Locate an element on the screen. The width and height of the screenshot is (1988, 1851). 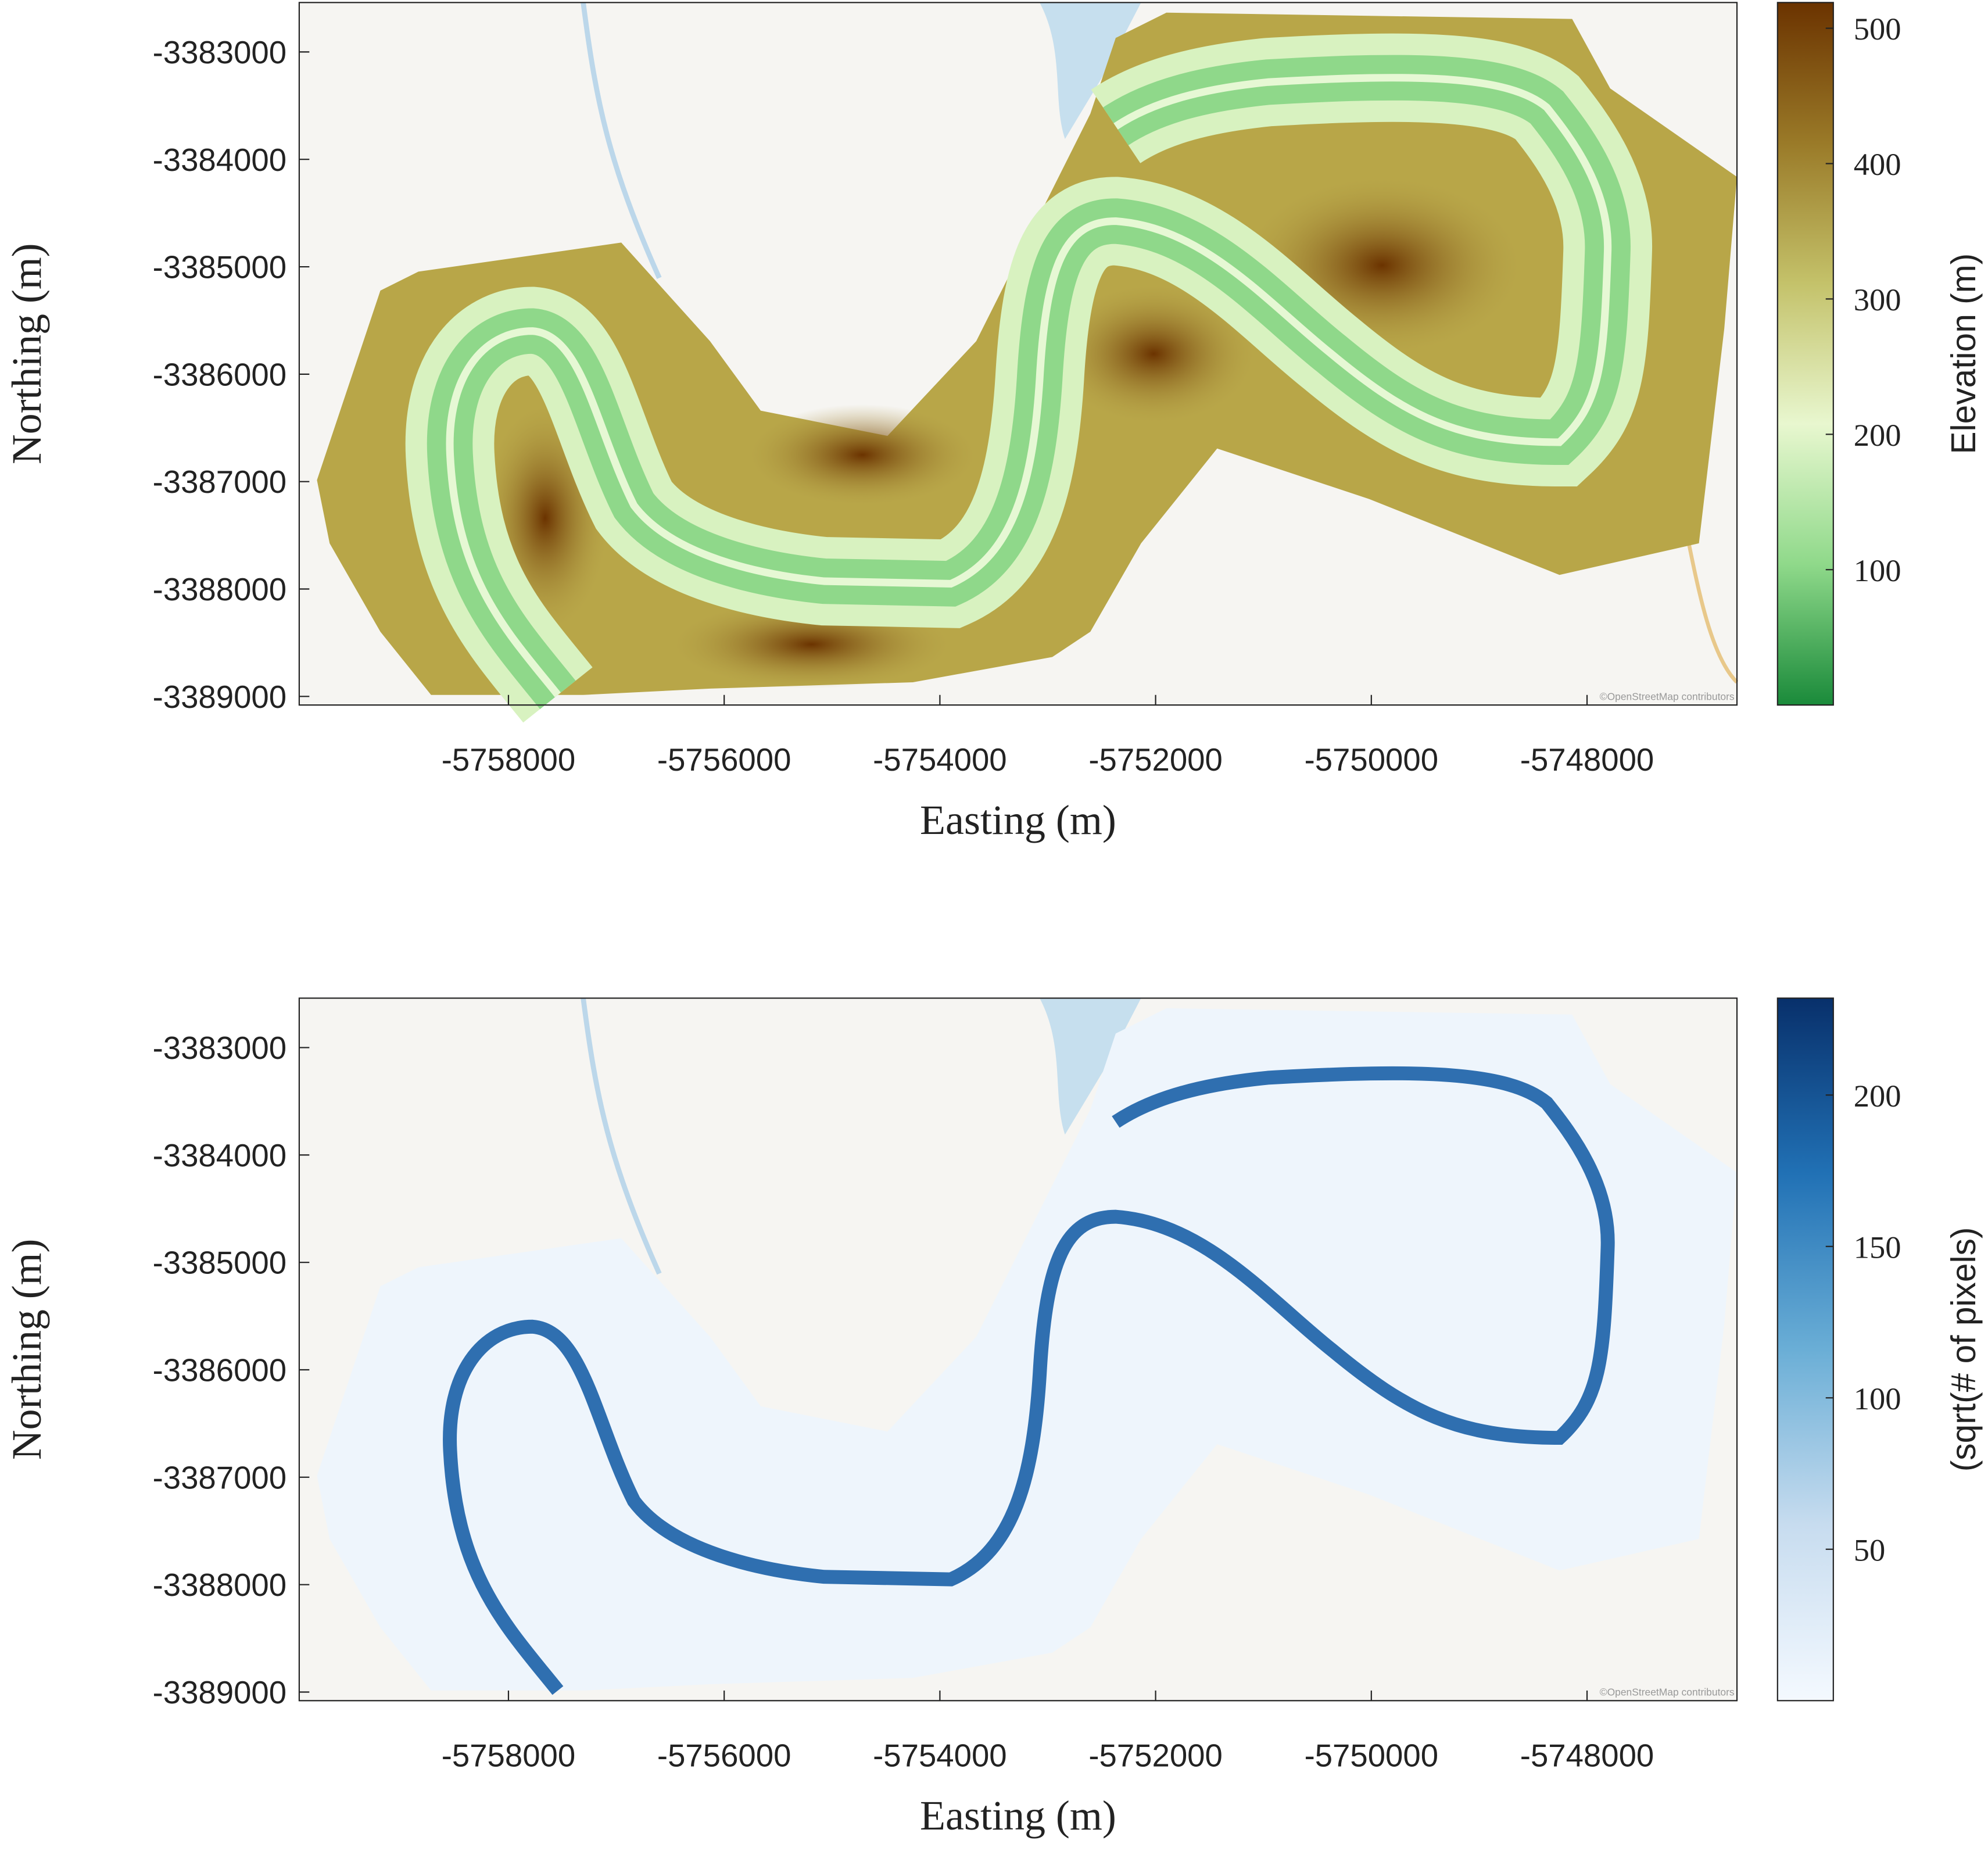
colorbar-tick-label: 500 is located at coordinates (1878, 28).